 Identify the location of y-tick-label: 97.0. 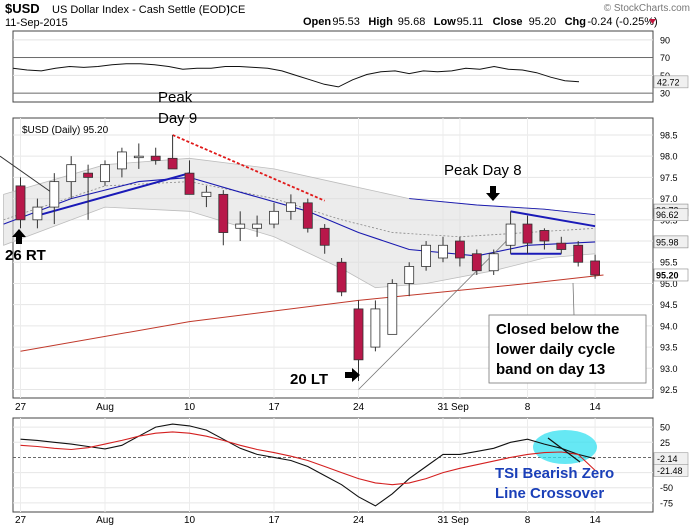
(669, 199).